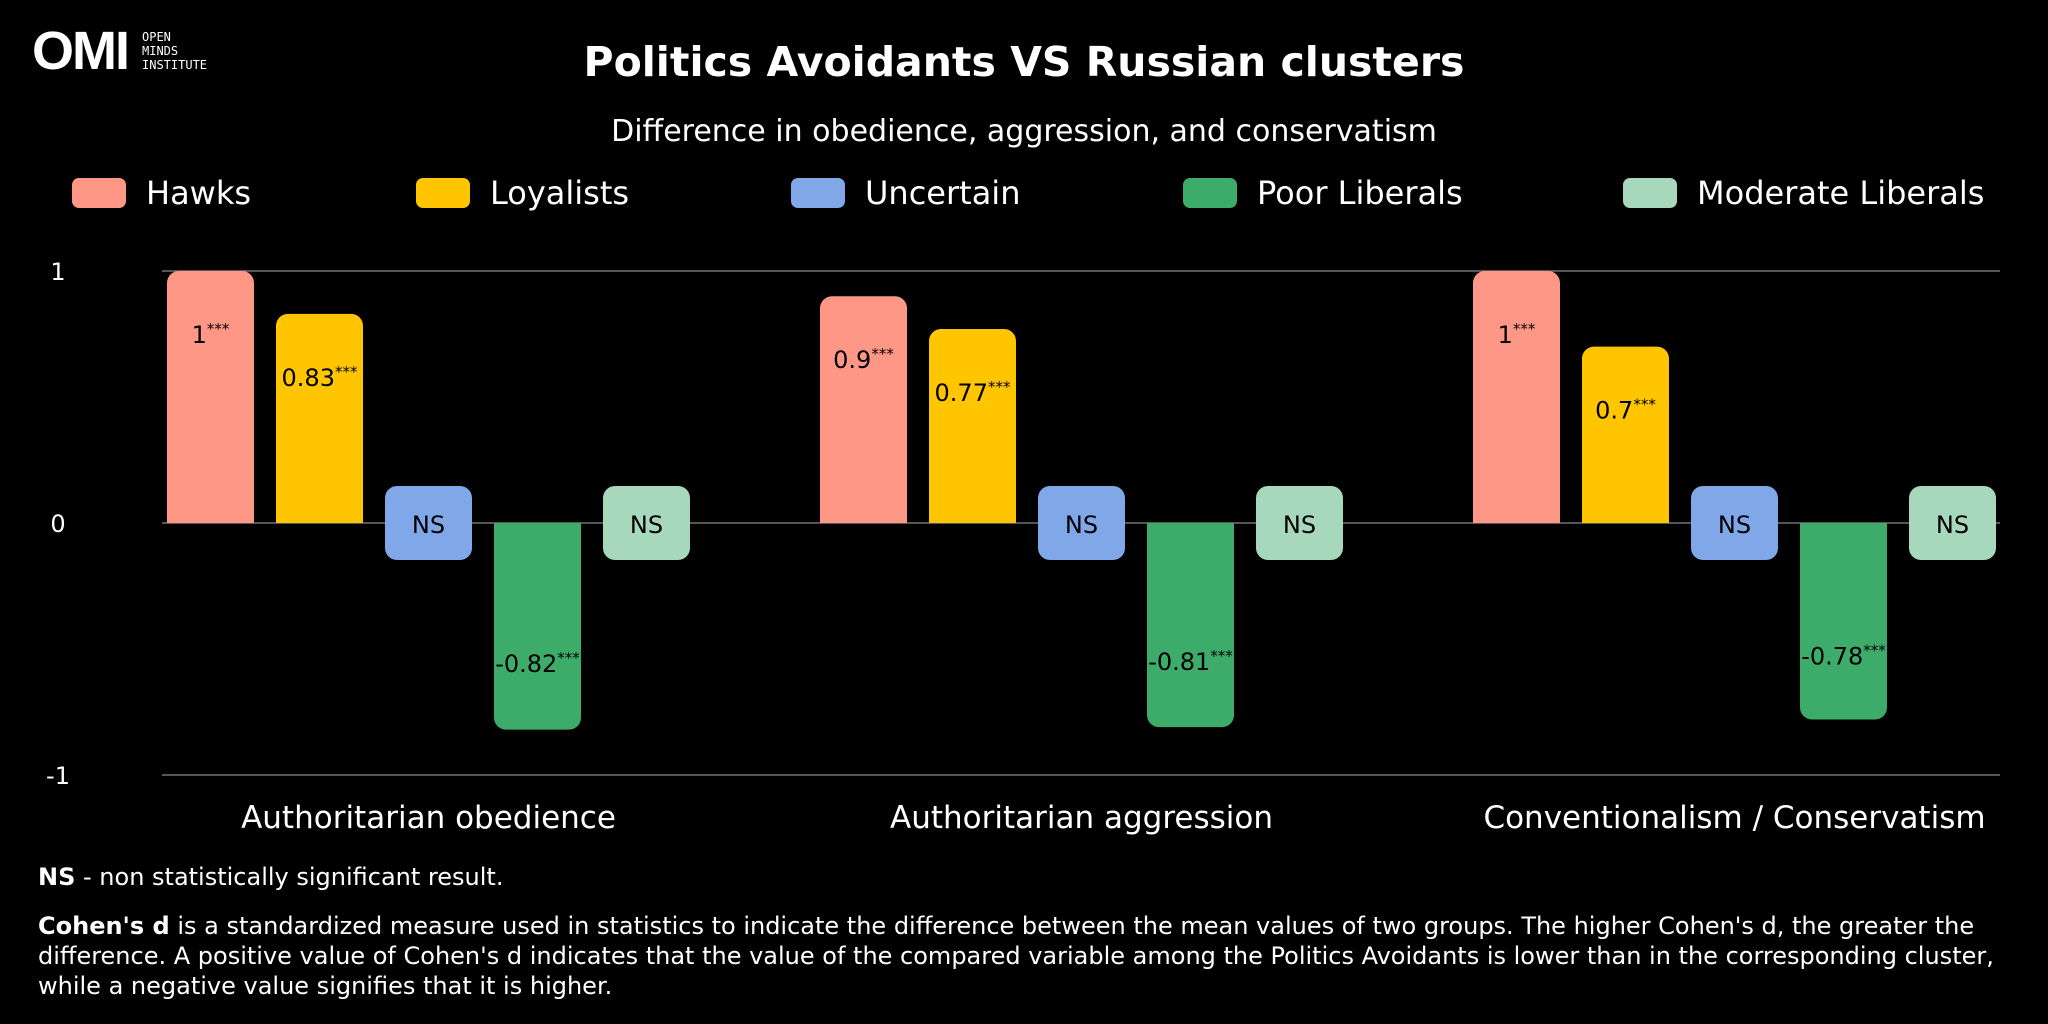  I want to click on omi-logo: OMI OPEN MINDS INSTITUTE, so click(119, 51).